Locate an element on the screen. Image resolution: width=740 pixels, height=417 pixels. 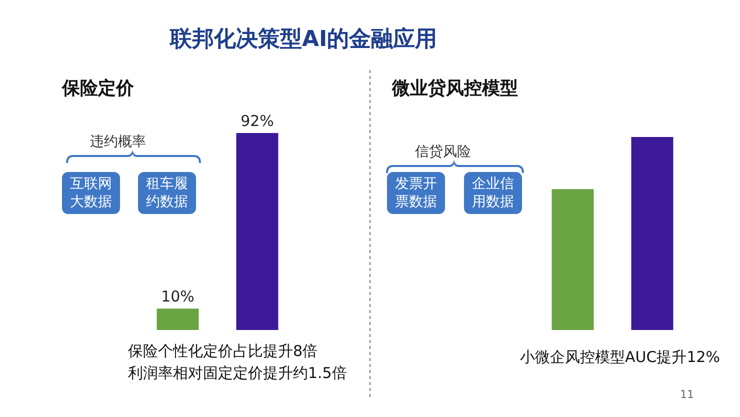
data-label: 10% is located at coordinates (177, 297).